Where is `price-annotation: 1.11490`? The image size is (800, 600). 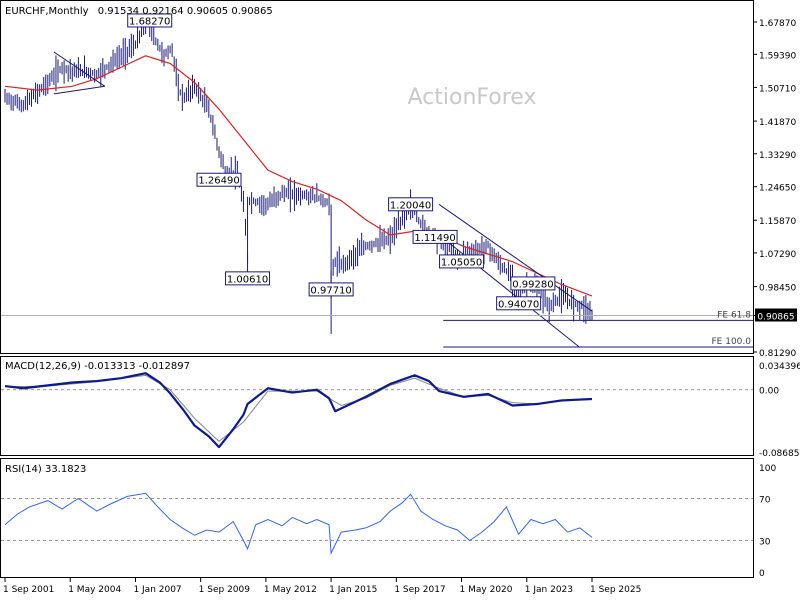
price-annotation: 1.11490 is located at coordinates (435, 236).